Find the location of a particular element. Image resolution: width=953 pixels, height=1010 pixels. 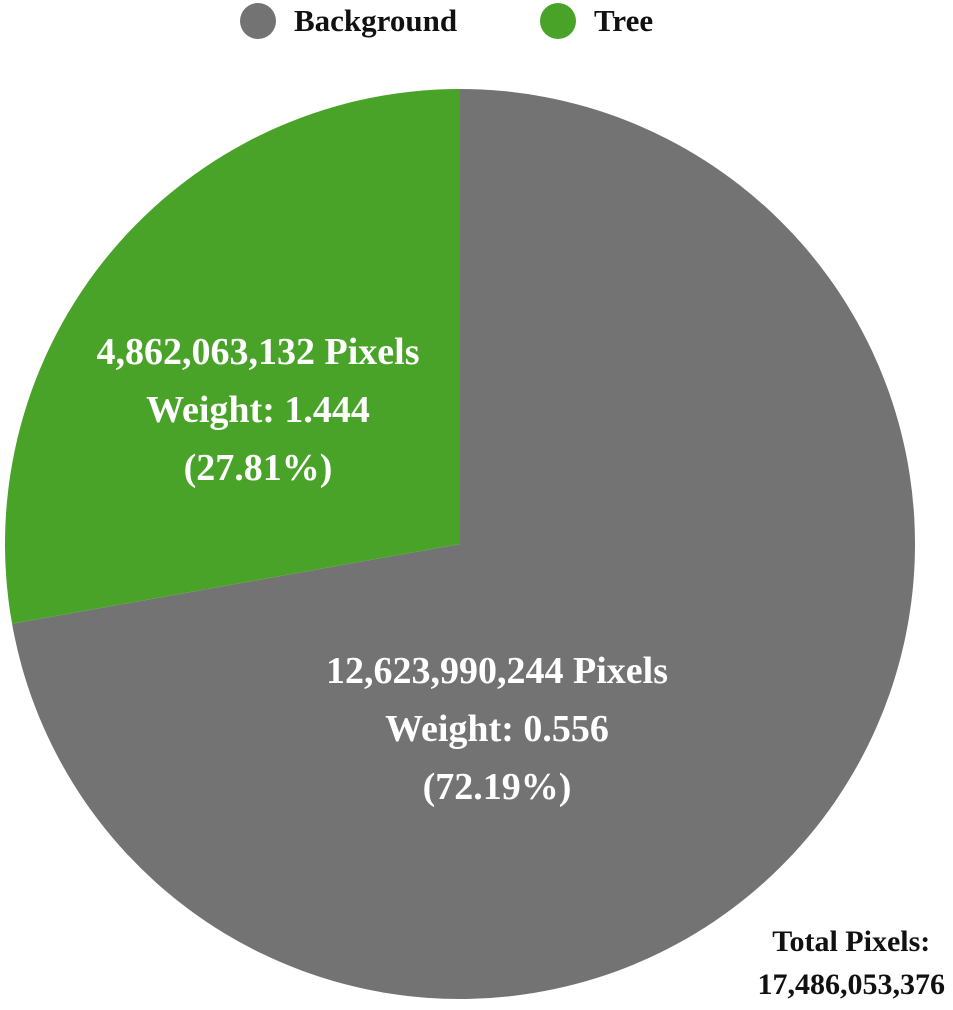

slice-label-line: Weight: 0.556 is located at coordinates (497, 729).